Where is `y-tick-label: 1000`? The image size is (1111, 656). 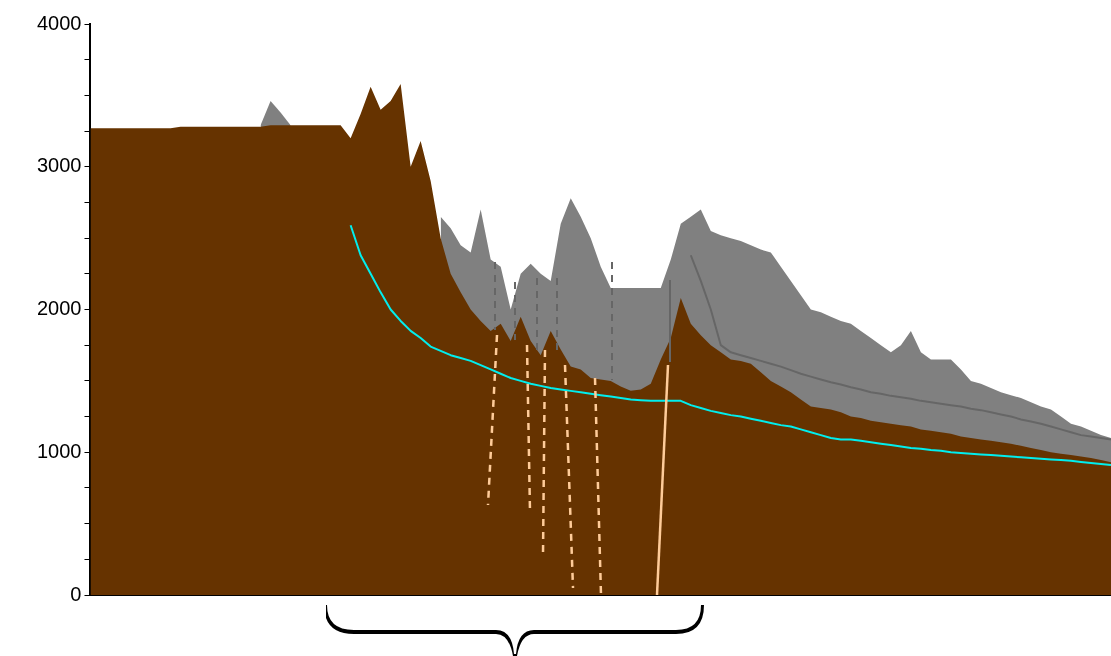
y-tick-label: 1000 is located at coordinates (59, 450).